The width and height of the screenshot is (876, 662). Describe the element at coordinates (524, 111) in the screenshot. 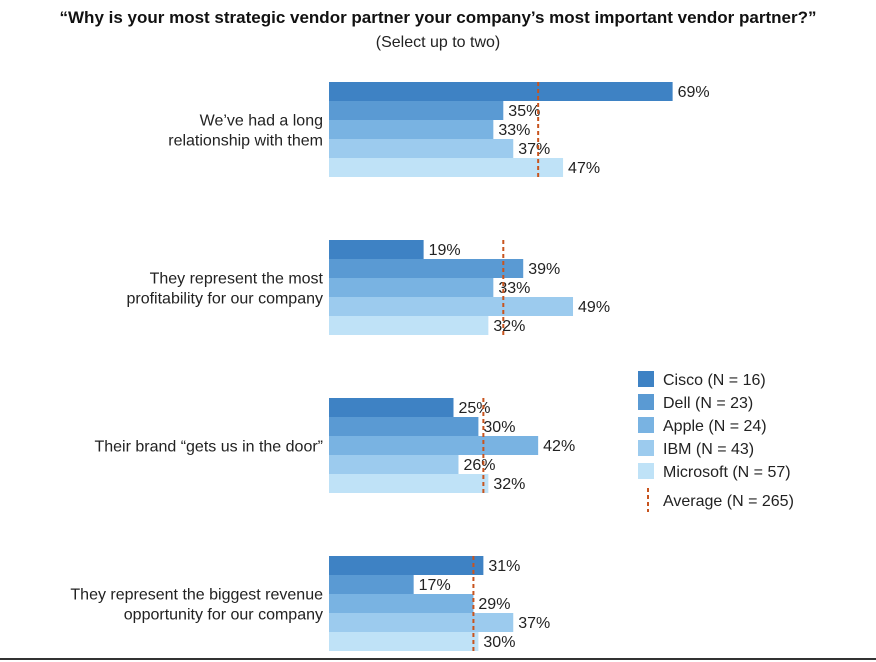

I see `data-label: 35%` at that location.